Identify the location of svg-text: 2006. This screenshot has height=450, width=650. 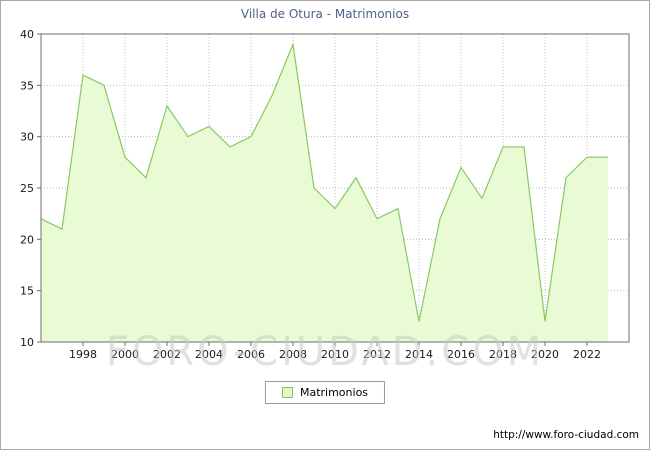
(251, 354).